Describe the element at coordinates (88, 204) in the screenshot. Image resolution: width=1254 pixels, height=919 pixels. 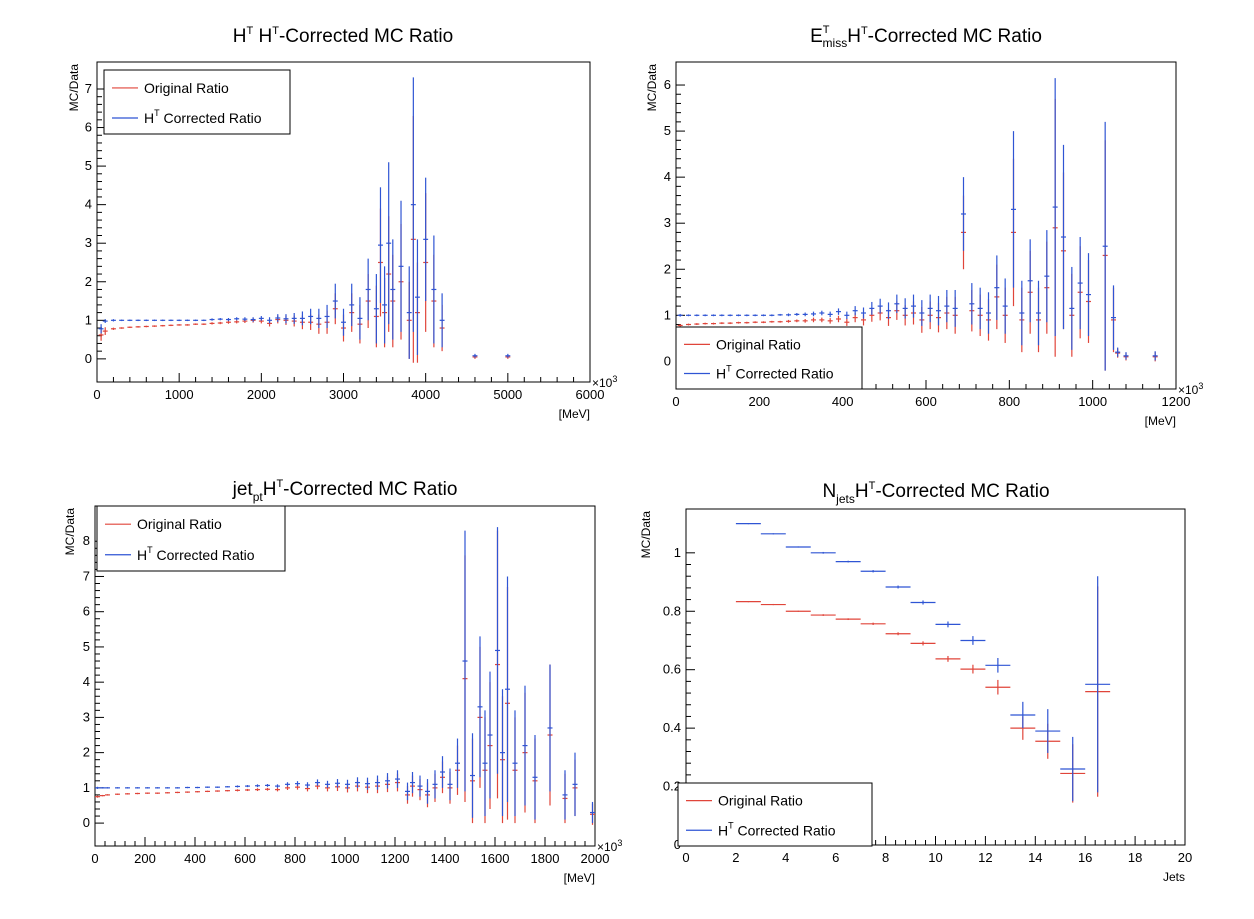
I see `y-tick-label: 4` at that location.